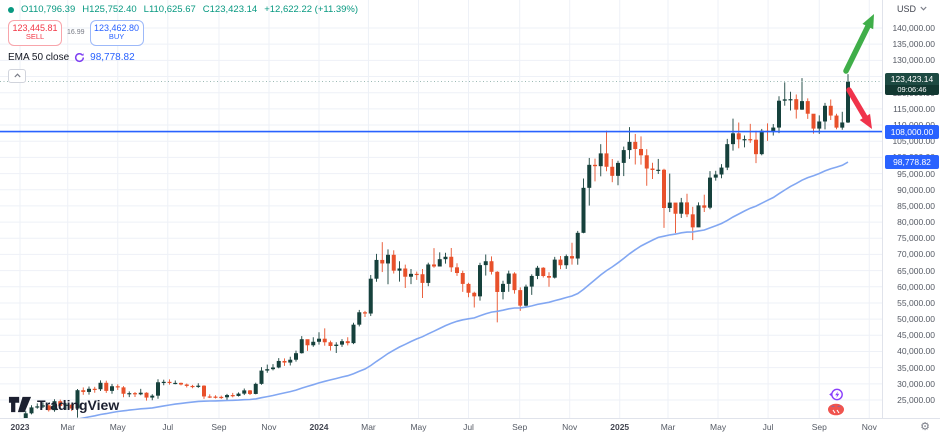  What do you see at coordinates (836, 394) in the screenshot?
I see `flash-sticker-icon` at bounding box center [836, 394].